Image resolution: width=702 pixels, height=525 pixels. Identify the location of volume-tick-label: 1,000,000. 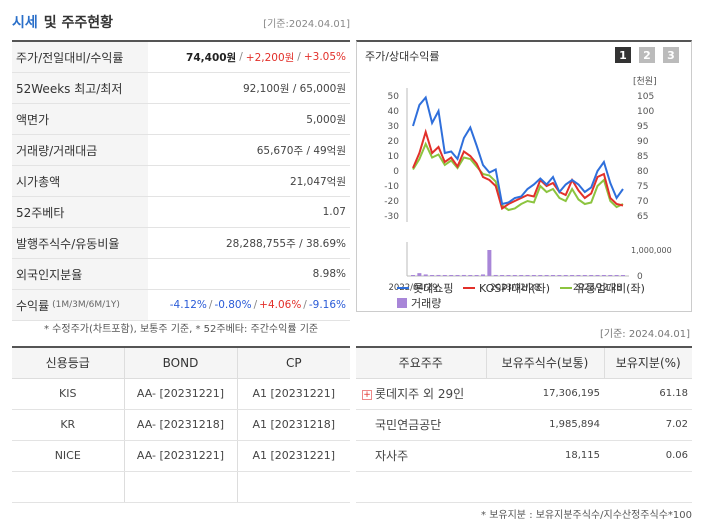
(651, 250).